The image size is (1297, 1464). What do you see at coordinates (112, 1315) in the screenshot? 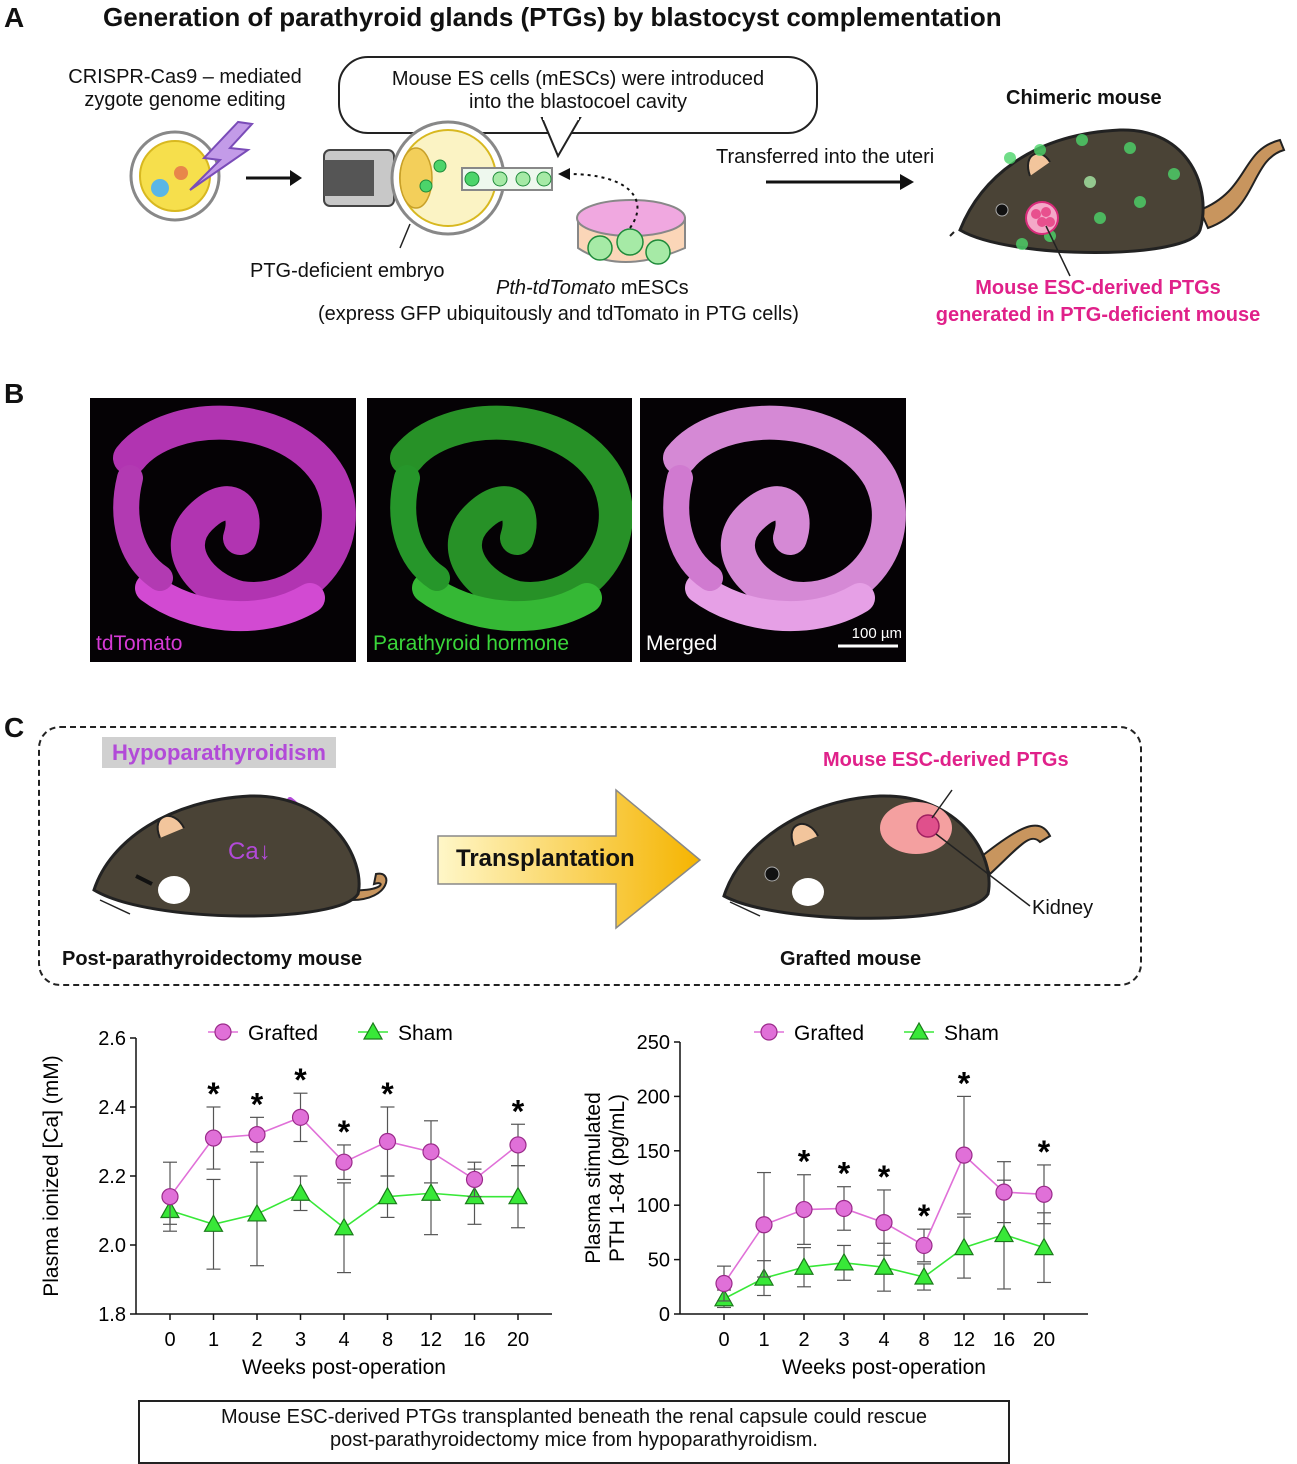
I see `y-tick-label: 1.8` at bounding box center [112, 1315].